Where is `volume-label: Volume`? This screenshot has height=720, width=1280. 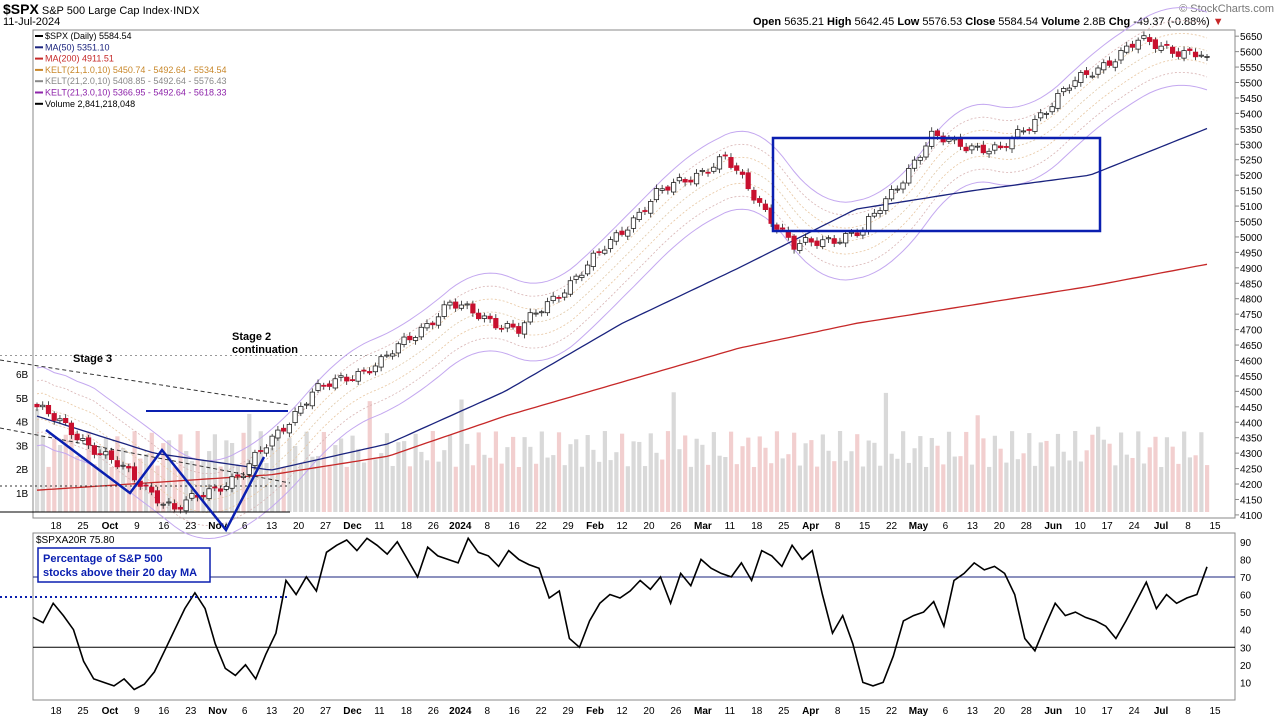 volume-label: Volume is located at coordinates (1061, 22).